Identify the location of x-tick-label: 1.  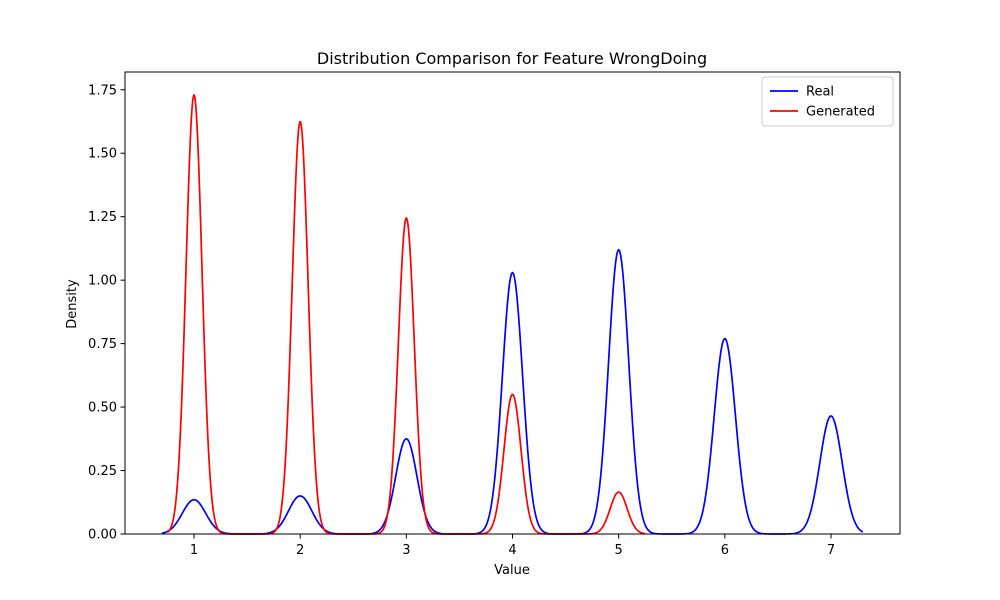
(194, 550).